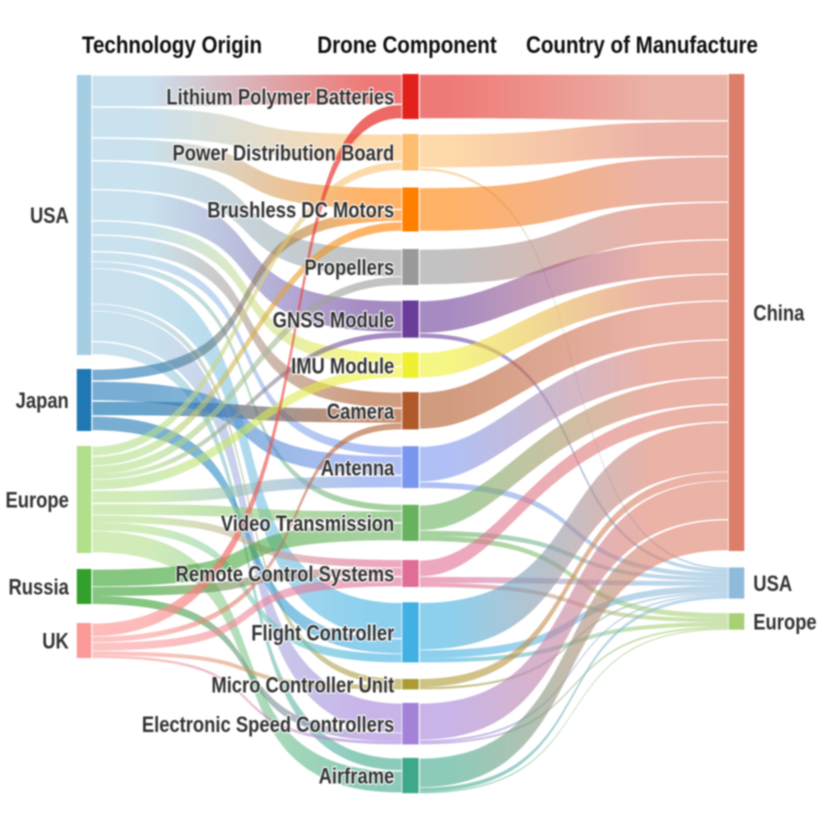  I want to click on svg-text: Video Transmission, so click(307, 523).